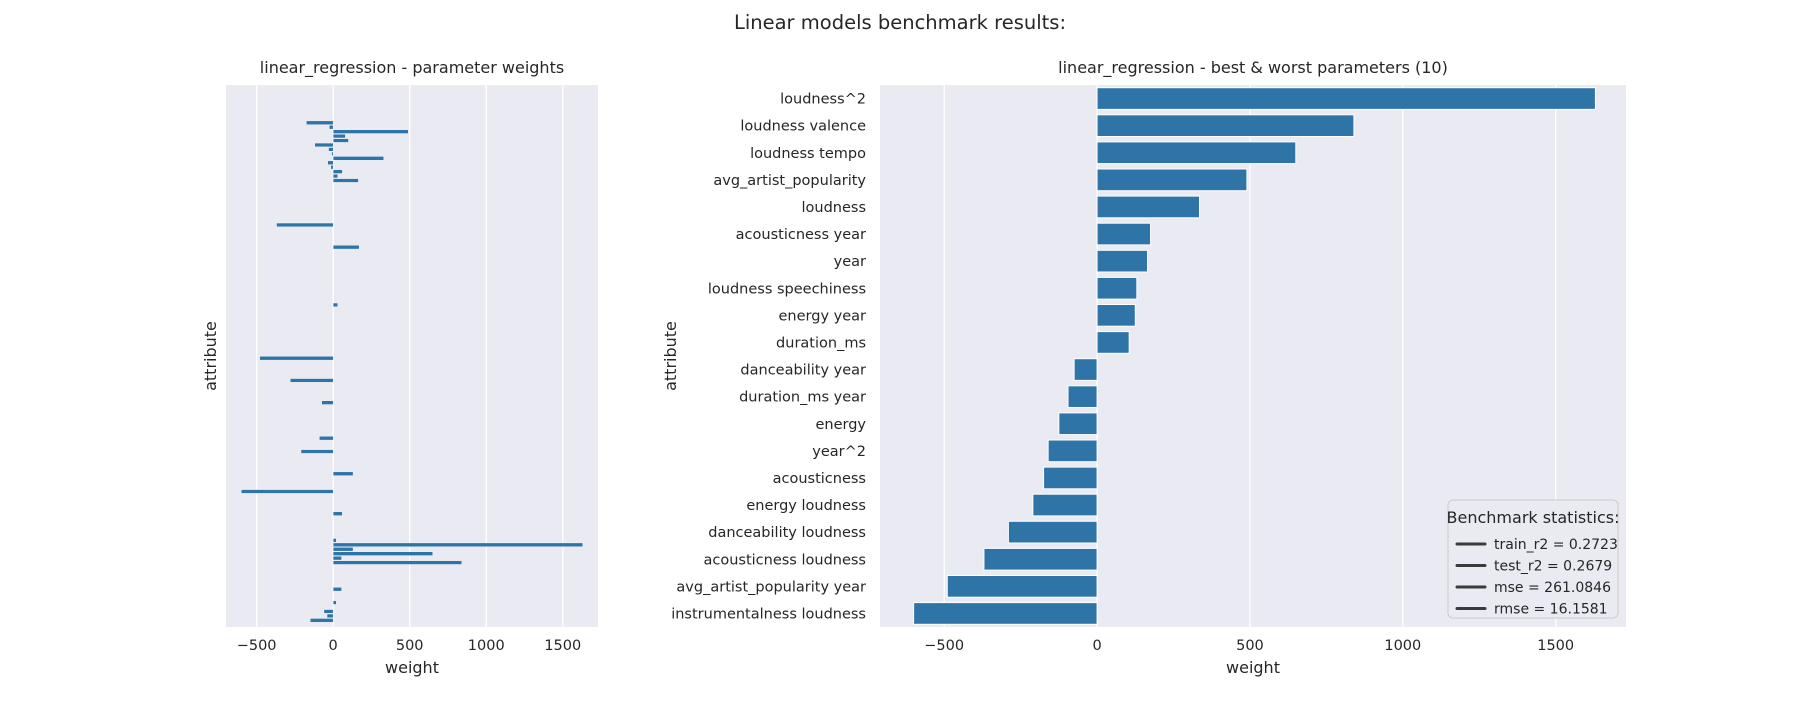  I want to click on legend-entry: rmse = 16.1581, so click(1551, 610).